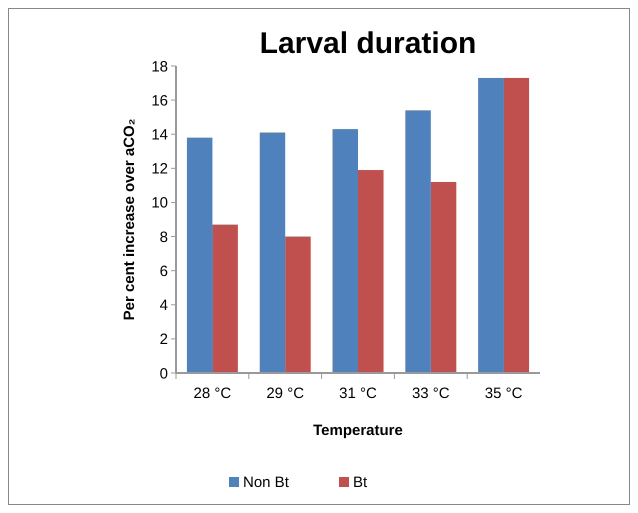  What do you see at coordinates (266, 482) in the screenshot?
I see `legend-label: Non Bt` at bounding box center [266, 482].